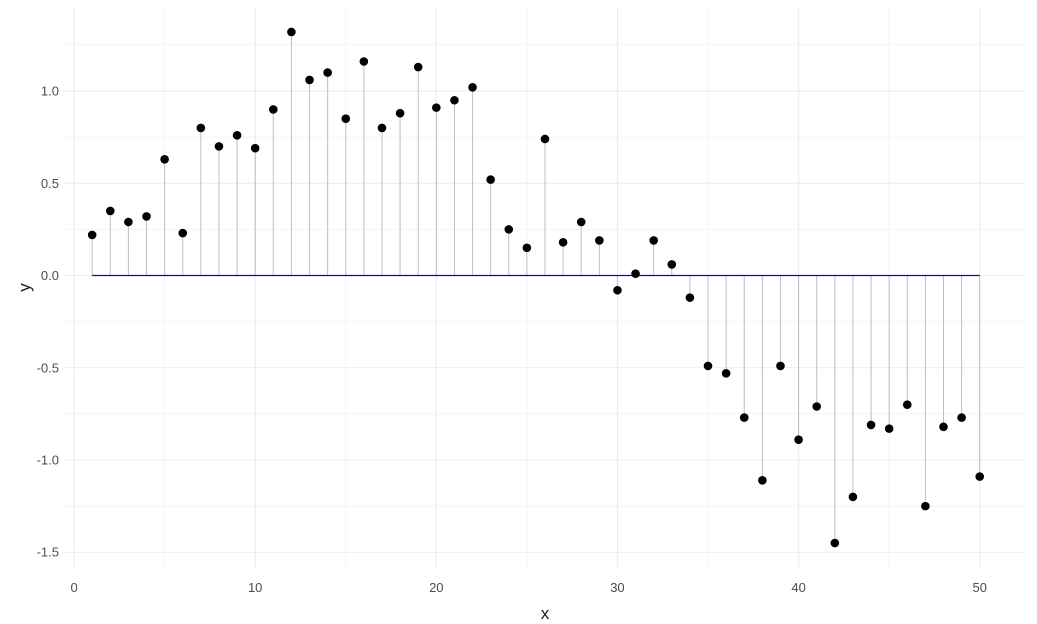  I want to click on y-tick-label: -0.5, so click(48, 367).